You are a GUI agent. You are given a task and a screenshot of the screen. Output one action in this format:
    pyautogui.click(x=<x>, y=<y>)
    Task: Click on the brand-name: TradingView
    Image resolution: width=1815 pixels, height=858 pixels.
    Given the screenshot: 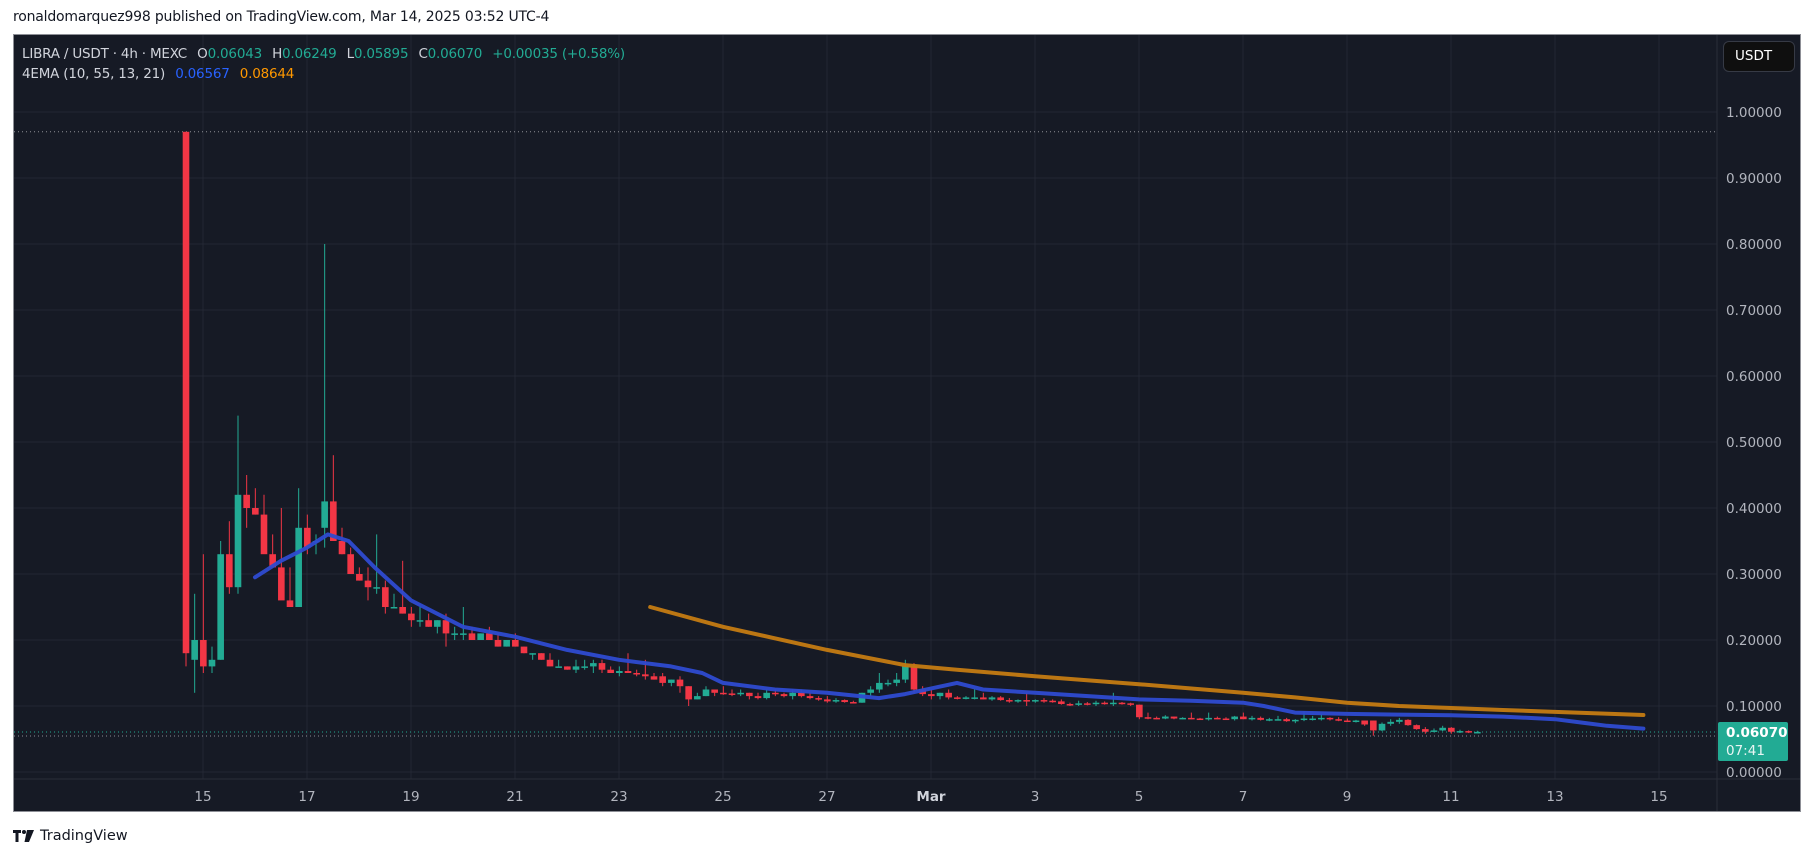 What is the action you would take?
    pyautogui.click(x=84, y=836)
    